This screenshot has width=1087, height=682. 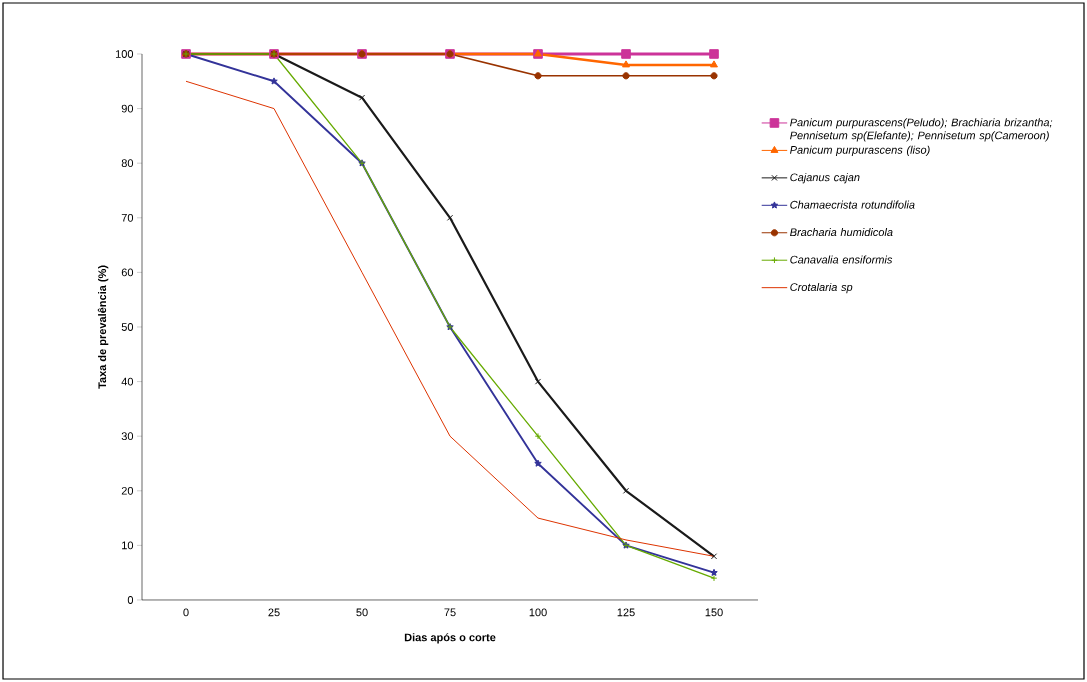 What do you see at coordinates (860, 150) in the screenshot?
I see `legend-label: Panicum purpurascens (liso)` at bounding box center [860, 150].